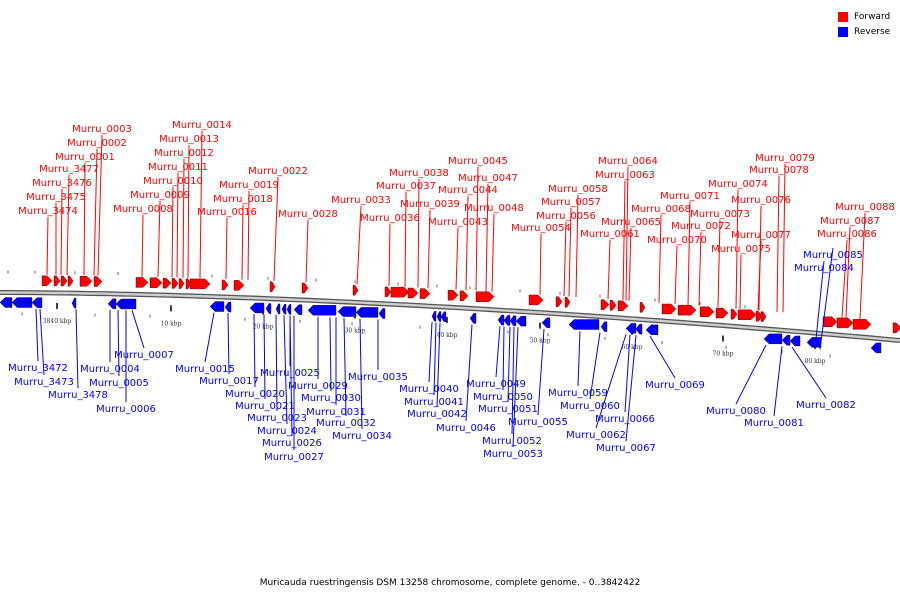 Image resolution: width=900 pixels, height=600 pixels. What do you see at coordinates (184, 153) in the screenshot?
I see `forward-gene-label: Murru_0012` at bounding box center [184, 153].